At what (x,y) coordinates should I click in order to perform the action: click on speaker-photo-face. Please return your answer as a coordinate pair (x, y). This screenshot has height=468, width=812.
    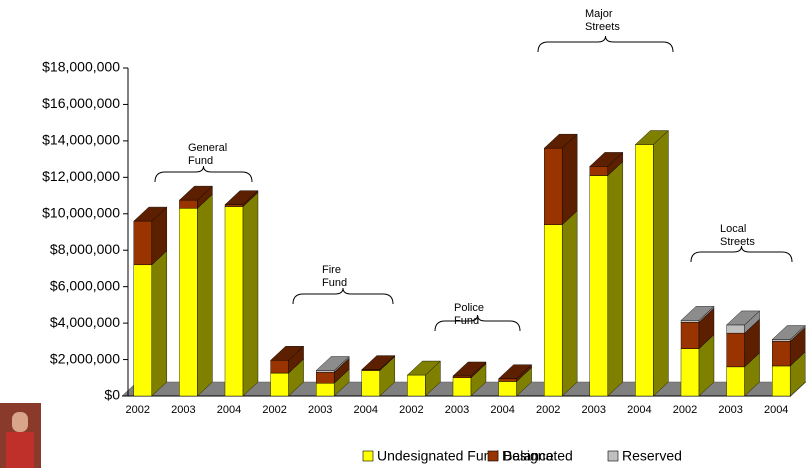
    Looking at the image, I should click on (20, 422).